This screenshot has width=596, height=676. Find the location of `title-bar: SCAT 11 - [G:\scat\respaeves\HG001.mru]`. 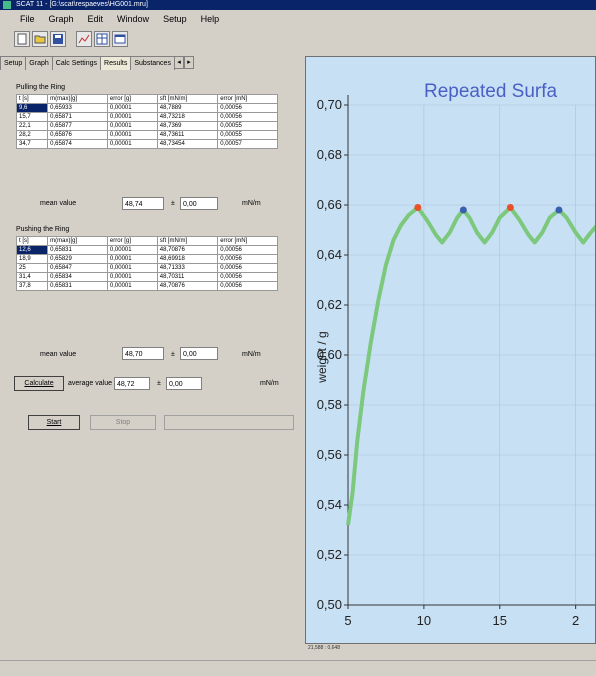

title-bar: SCAT 11 - [G:\scat\respaeves\HG001.mru] is located at coordinates (298, 5).